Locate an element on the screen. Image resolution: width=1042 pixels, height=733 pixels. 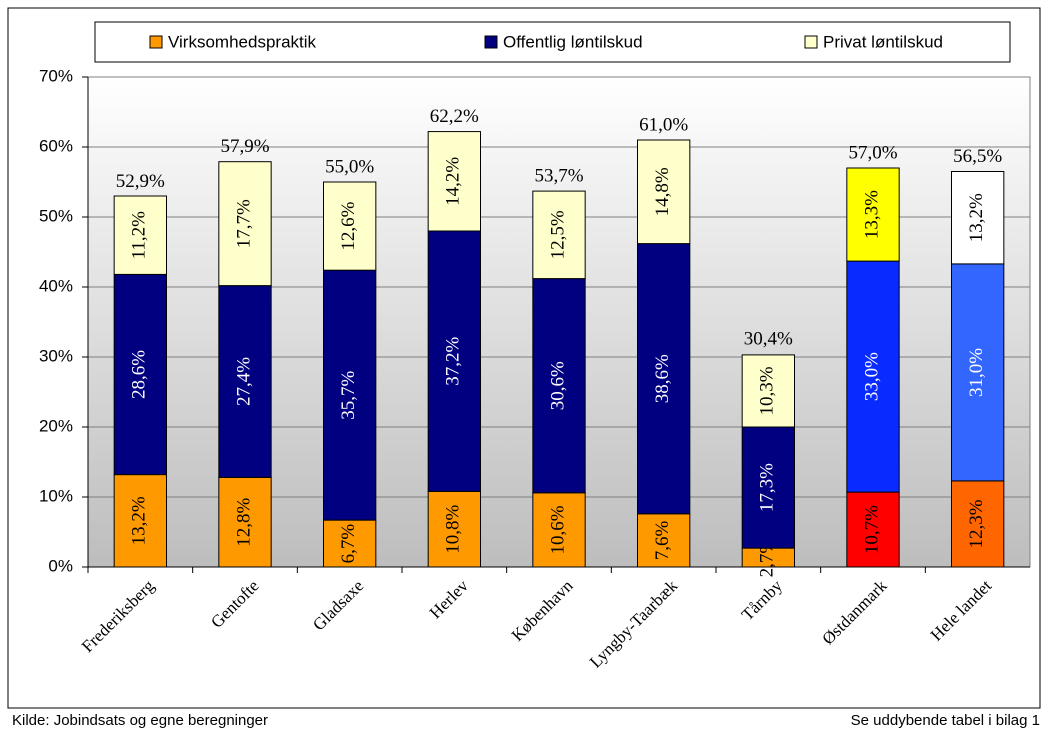
value-label: 33,0% is located at coordinates (871, 376).